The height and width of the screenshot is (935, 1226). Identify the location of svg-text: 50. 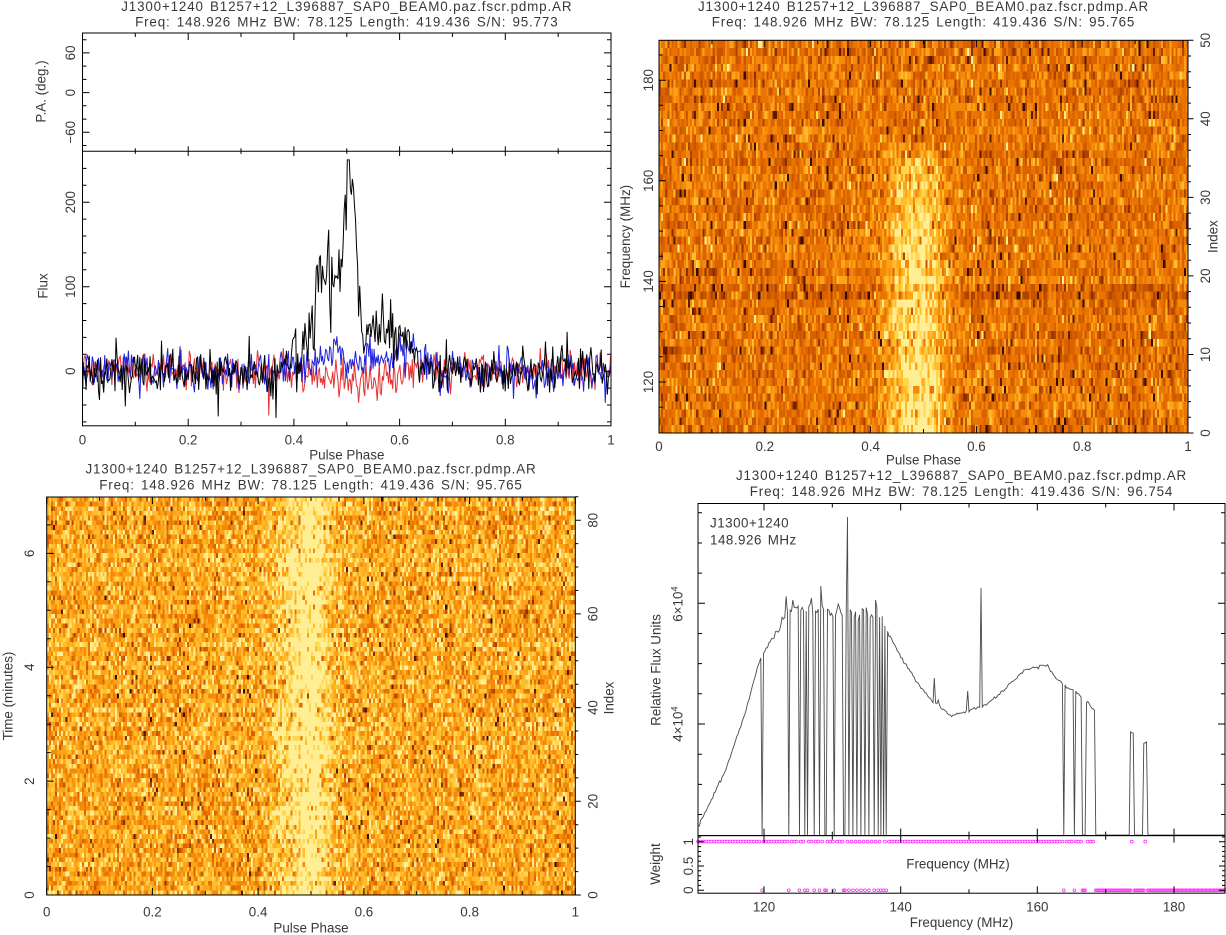
(1205, 40).